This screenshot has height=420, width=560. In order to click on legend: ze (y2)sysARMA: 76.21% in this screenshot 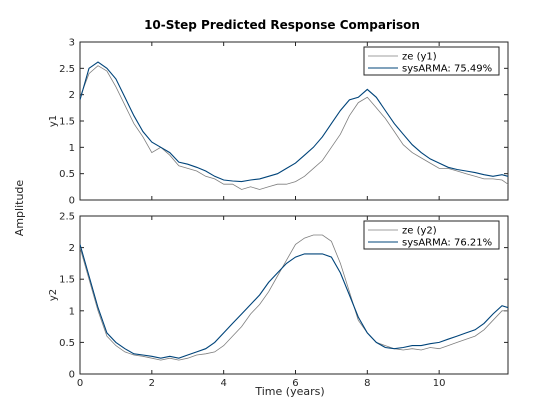, I will do `click(431, 235)`.